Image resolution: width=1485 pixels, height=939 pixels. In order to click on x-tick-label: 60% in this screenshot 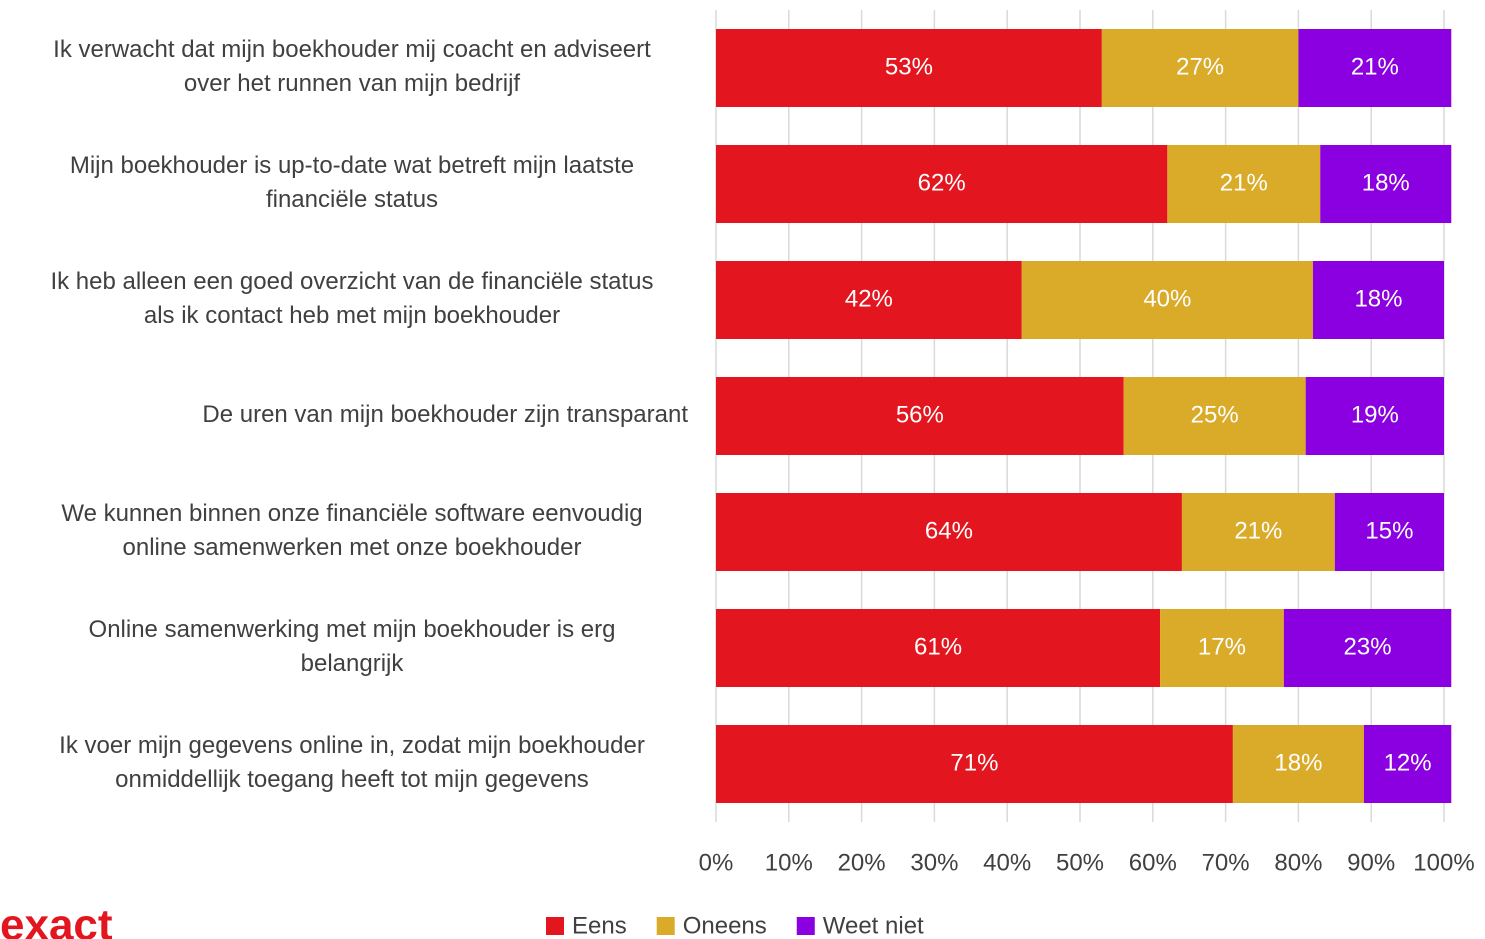, I will do `click(1153, 862)`.